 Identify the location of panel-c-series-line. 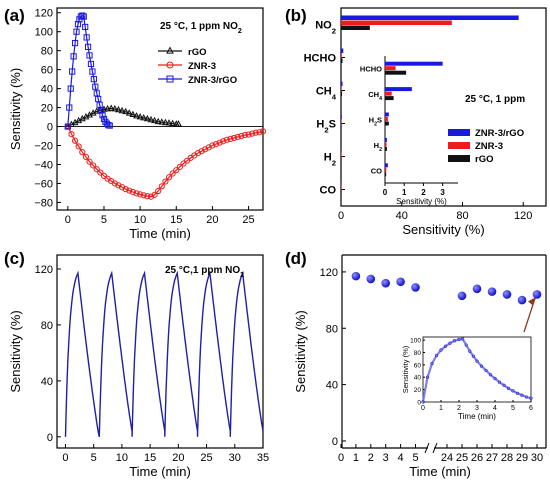
(164, 353).